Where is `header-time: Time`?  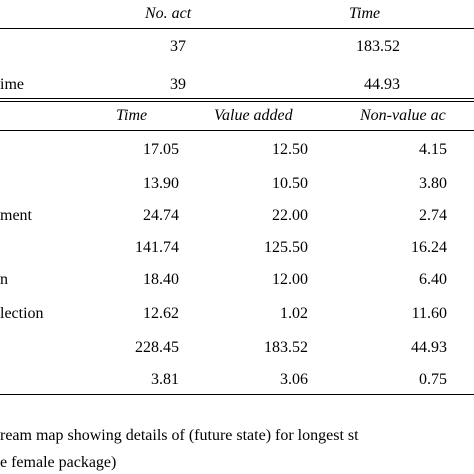
header-time: Time is located at coordinates (365, 13).